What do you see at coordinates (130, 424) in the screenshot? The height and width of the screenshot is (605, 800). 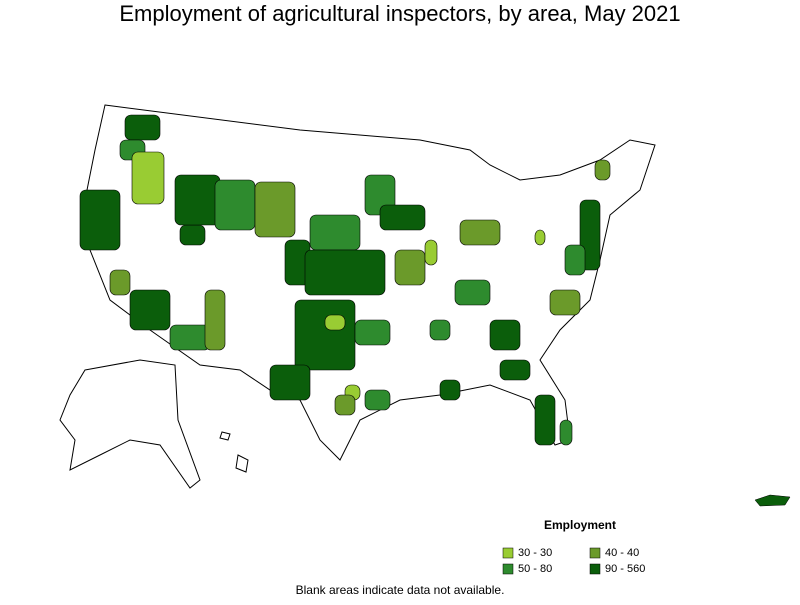 I see `alaska` at bounding box center [130, 424].